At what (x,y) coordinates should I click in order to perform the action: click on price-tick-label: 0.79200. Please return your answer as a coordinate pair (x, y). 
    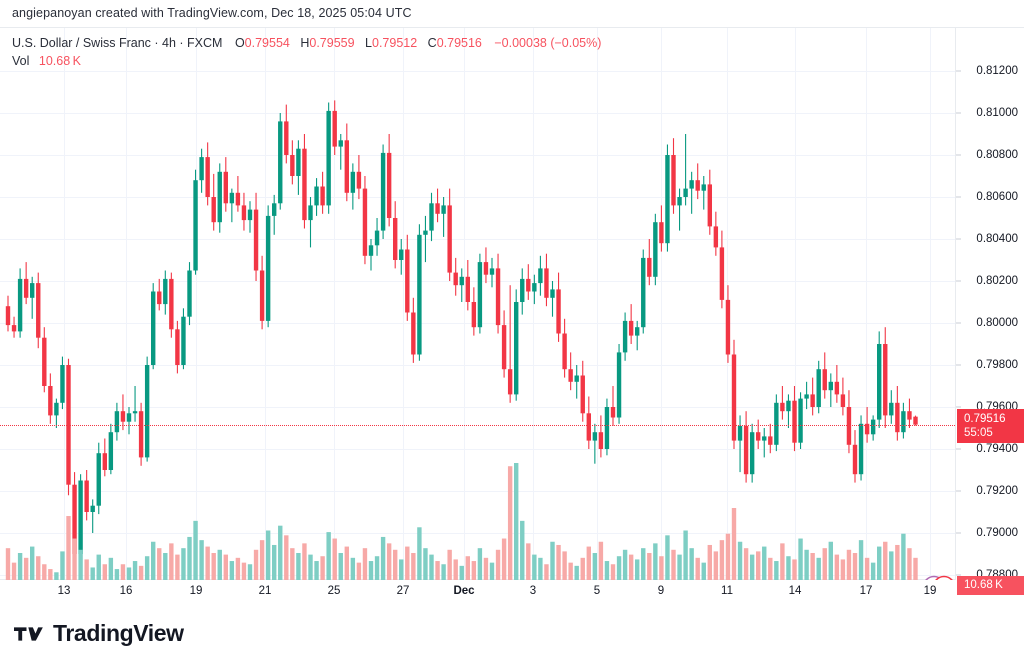
    Looking at the image, I should click on (997, 491).